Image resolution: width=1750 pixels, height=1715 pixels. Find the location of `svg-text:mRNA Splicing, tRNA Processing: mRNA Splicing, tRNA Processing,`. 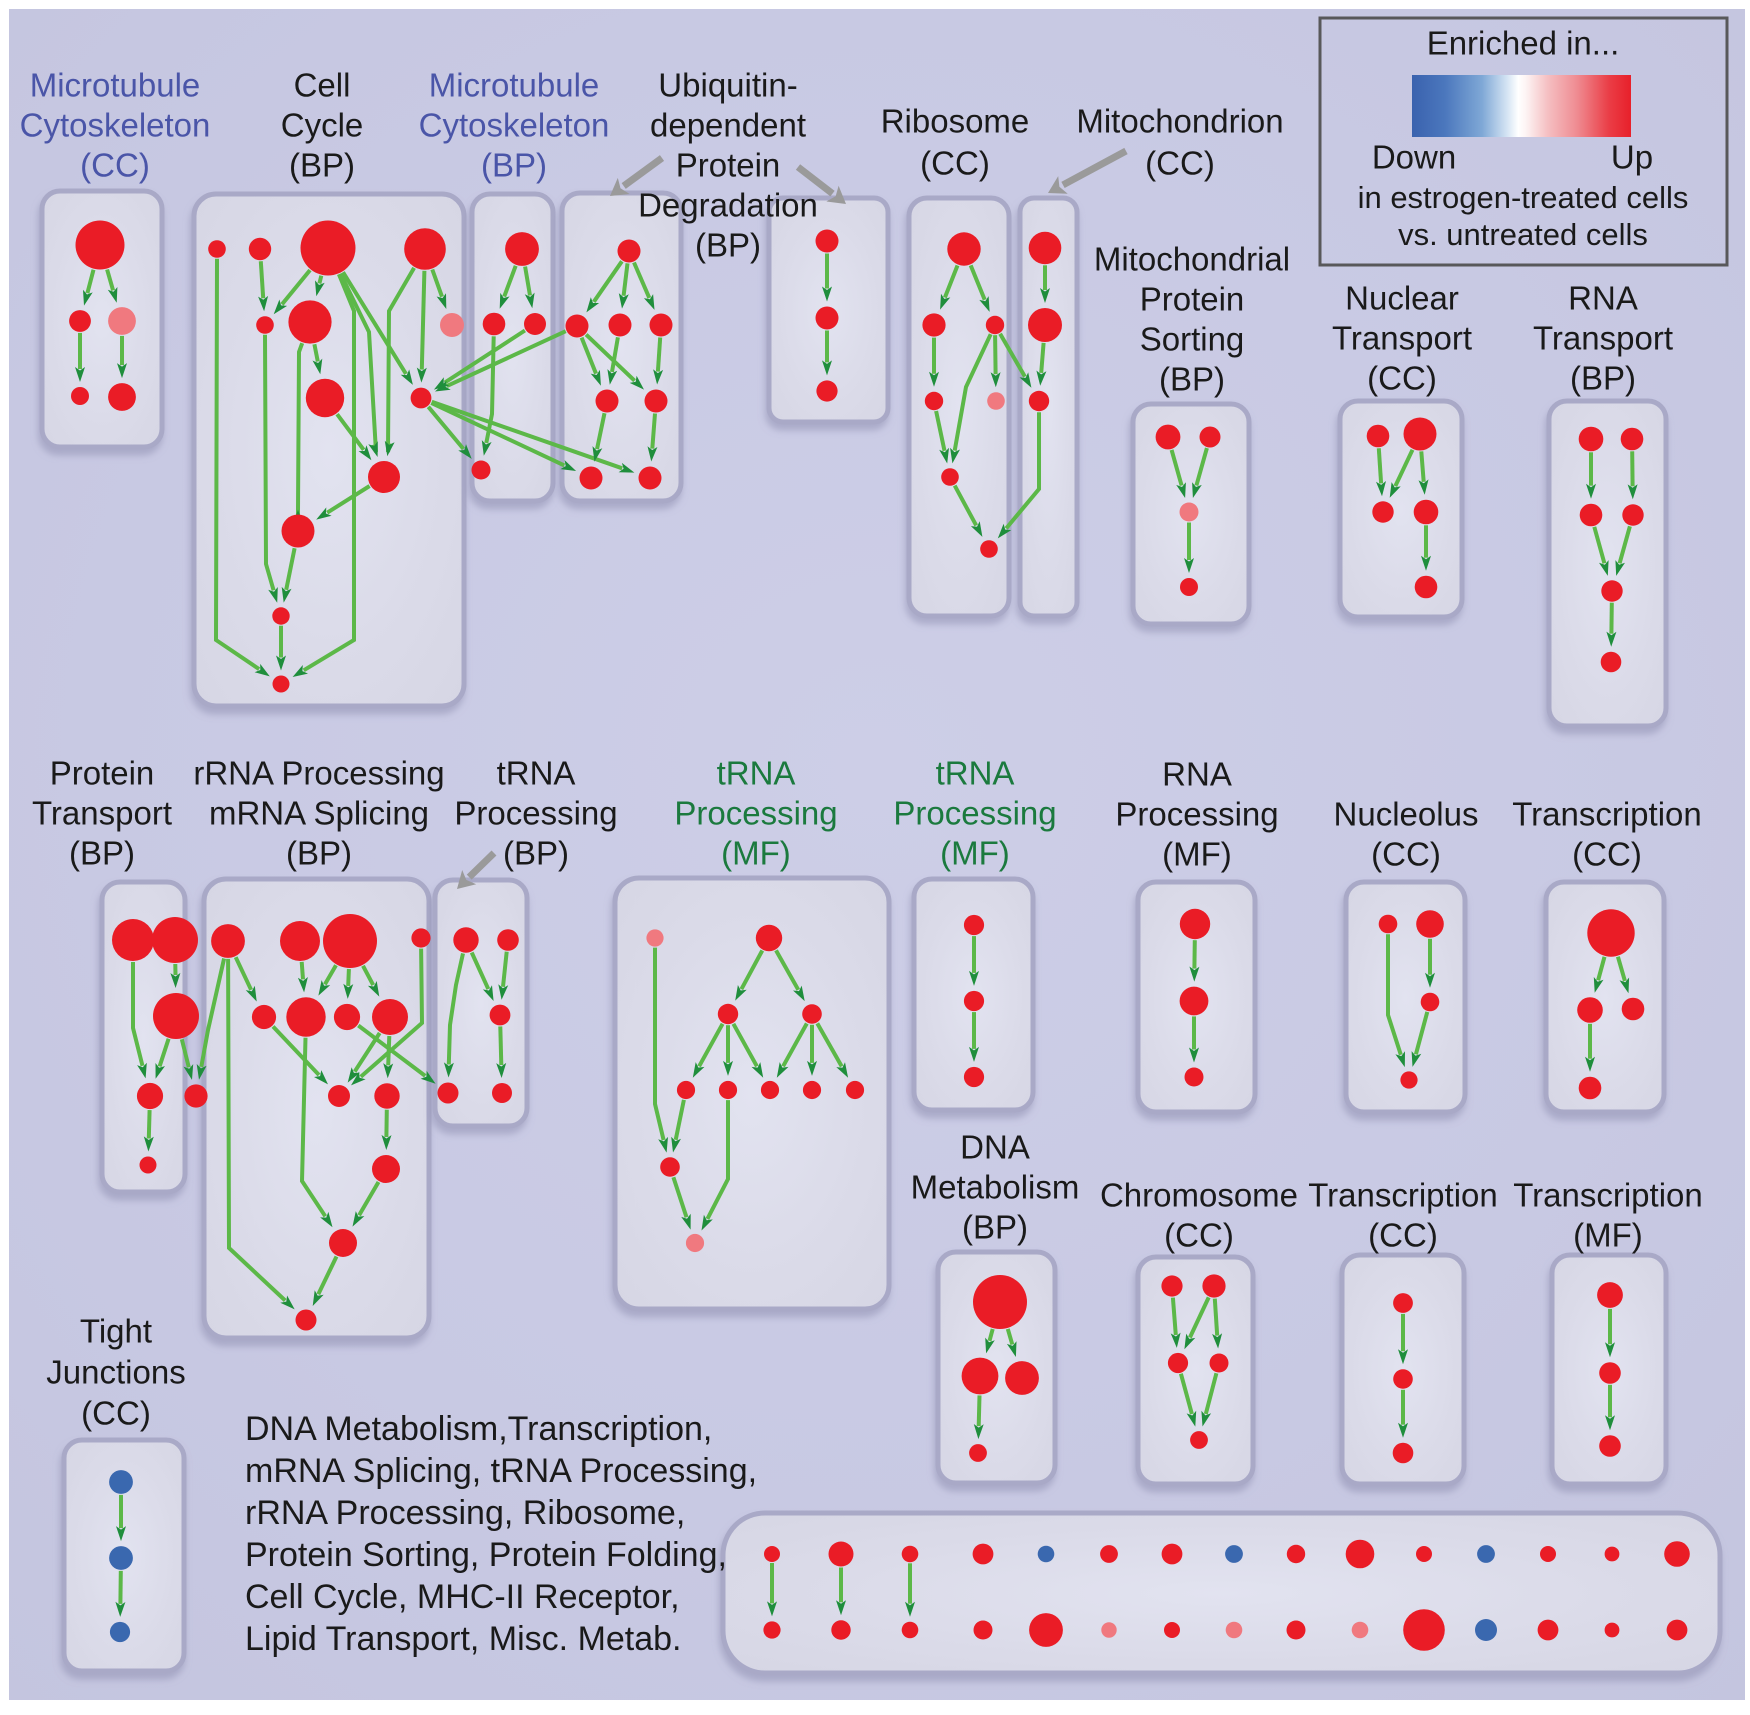

svg-text:mRNA Splicing, tRNA Processing: mRNA Splicing, tRNA Processing, is located at coordinates (501, 1471).